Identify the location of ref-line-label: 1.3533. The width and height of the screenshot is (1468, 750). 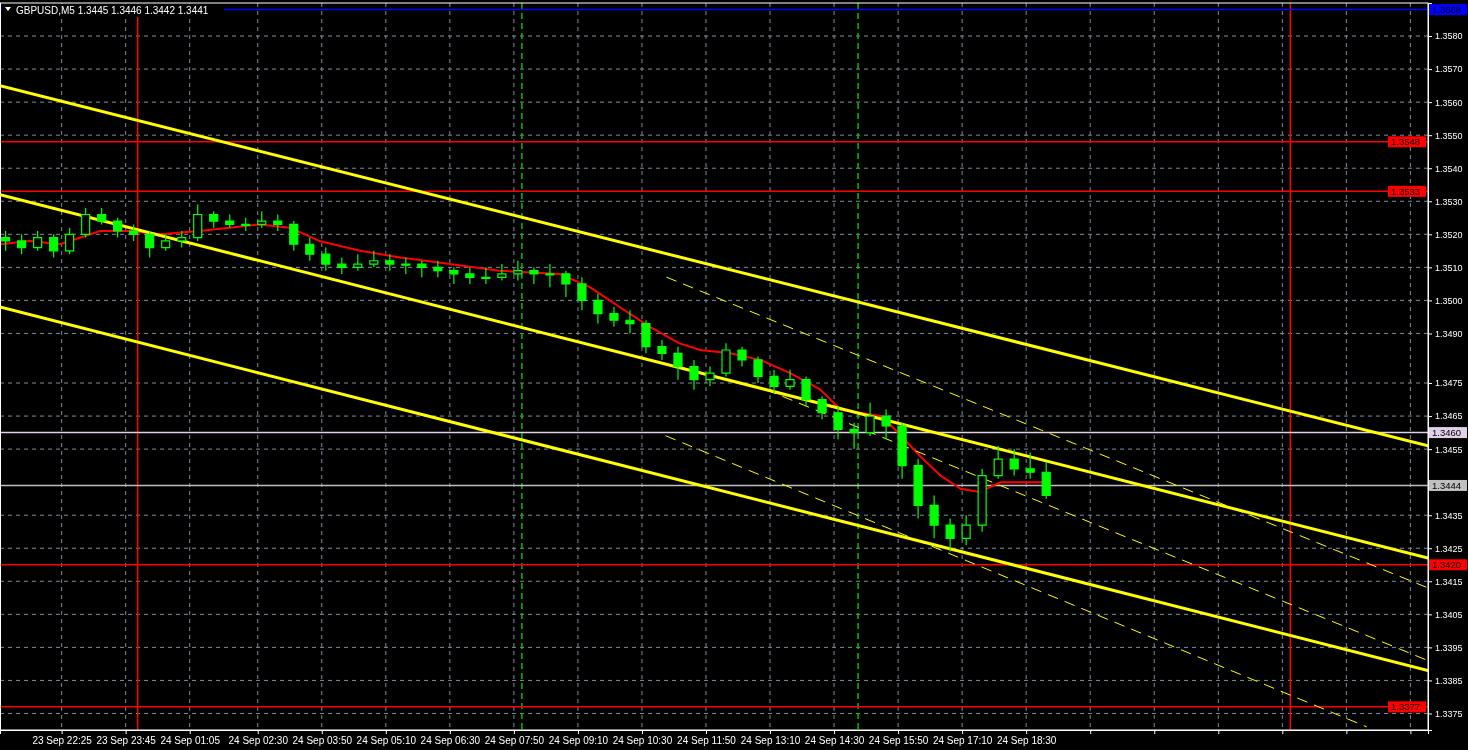
(1406, 191).